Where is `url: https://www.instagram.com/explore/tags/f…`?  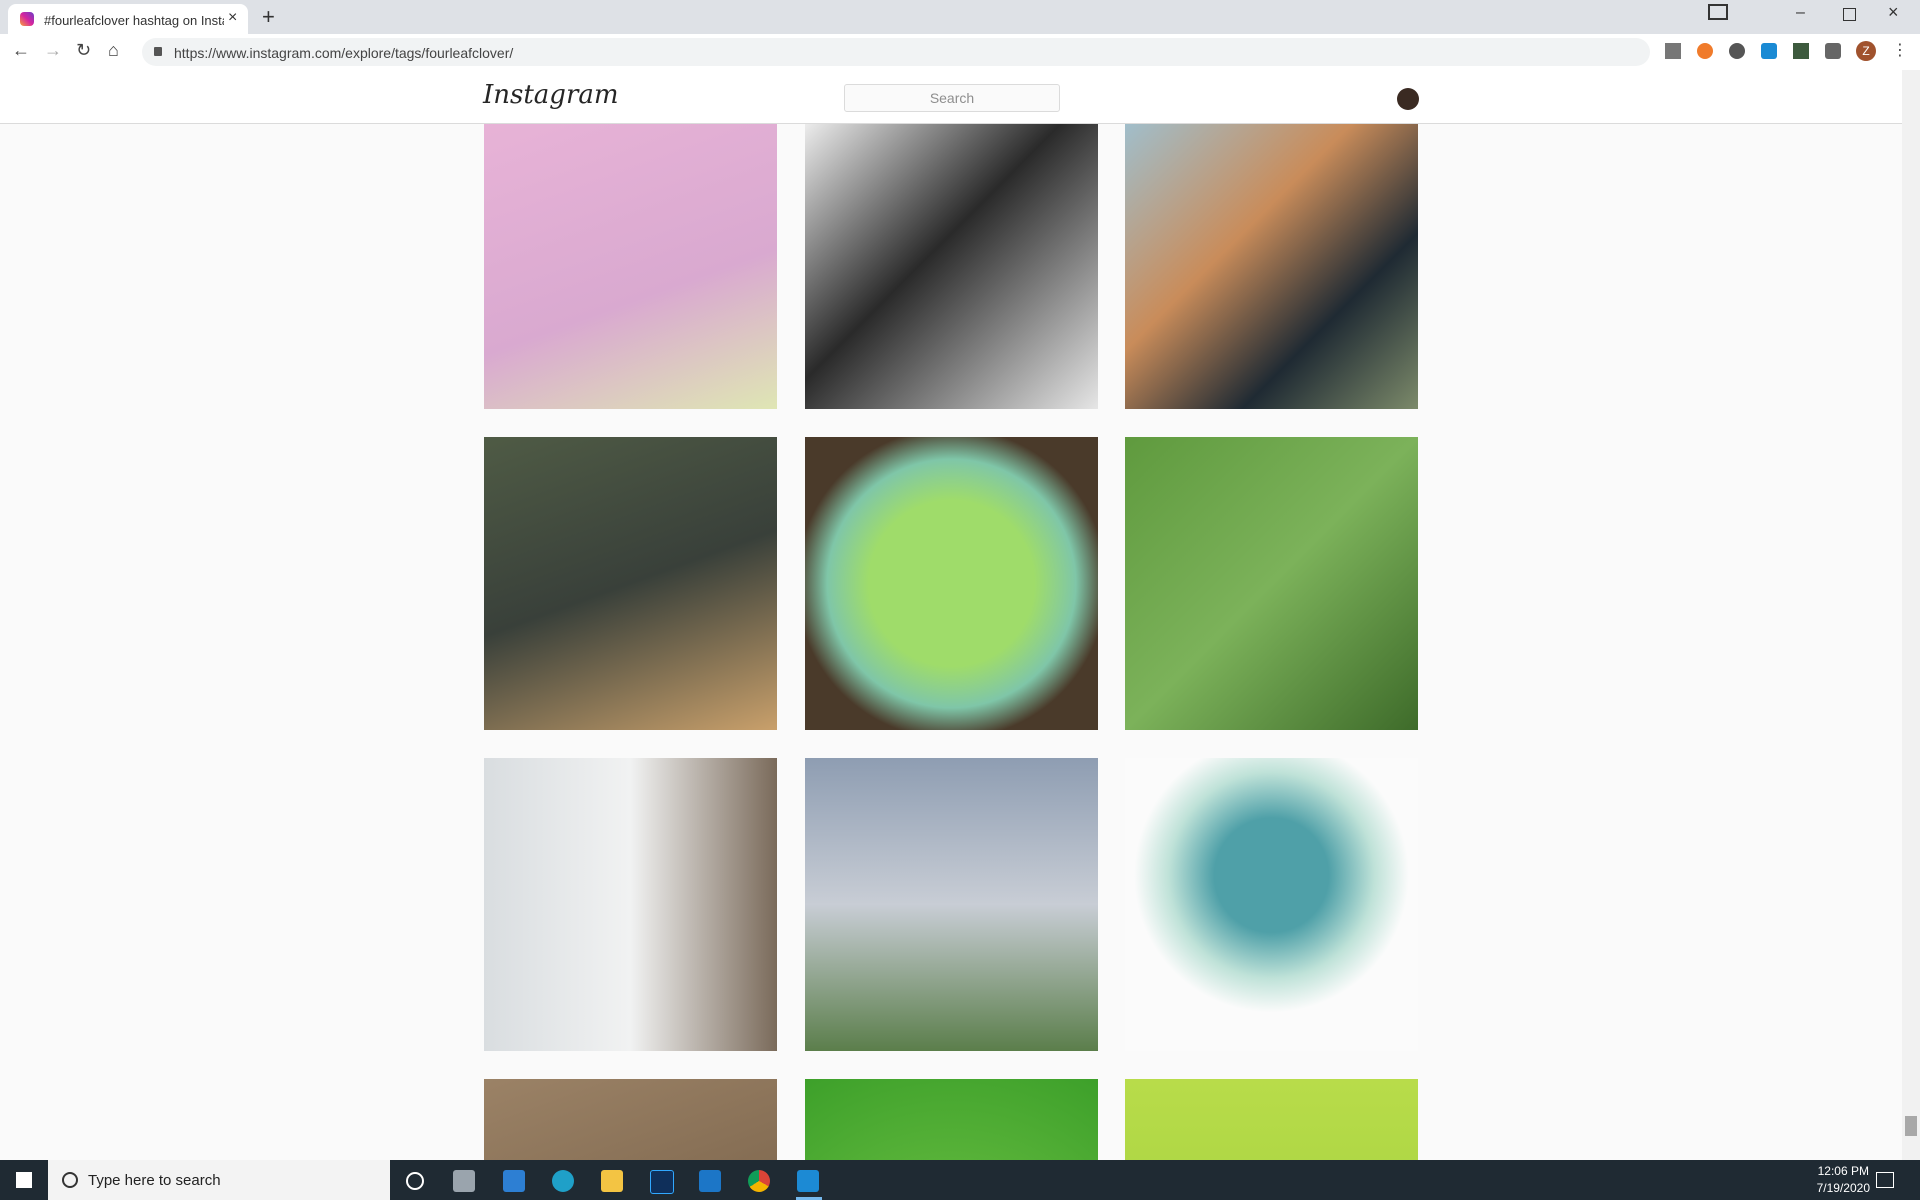
url: https://www.instagram.com/explore/tags/f… is located at coordinates (344, 53).